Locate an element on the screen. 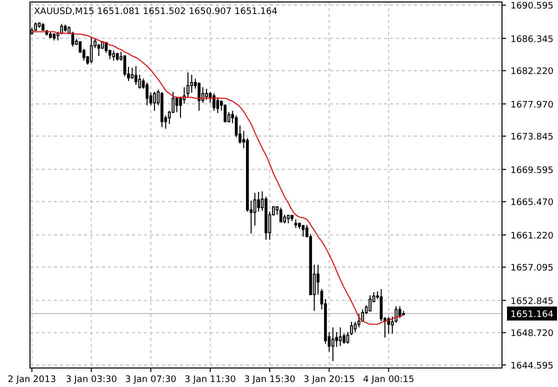  ref-line-label: 1651.164 is located at coordinates (532, 315).